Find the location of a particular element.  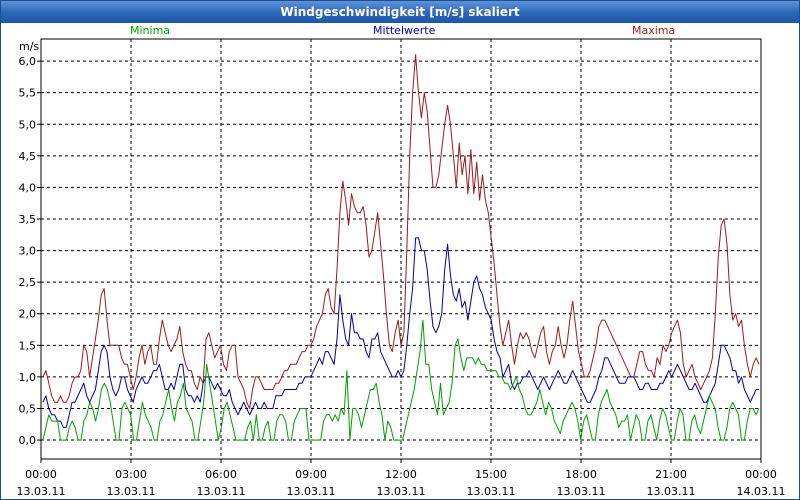

legend-mittelwerte: Mittelwerte is located at coordinates (404, 30).